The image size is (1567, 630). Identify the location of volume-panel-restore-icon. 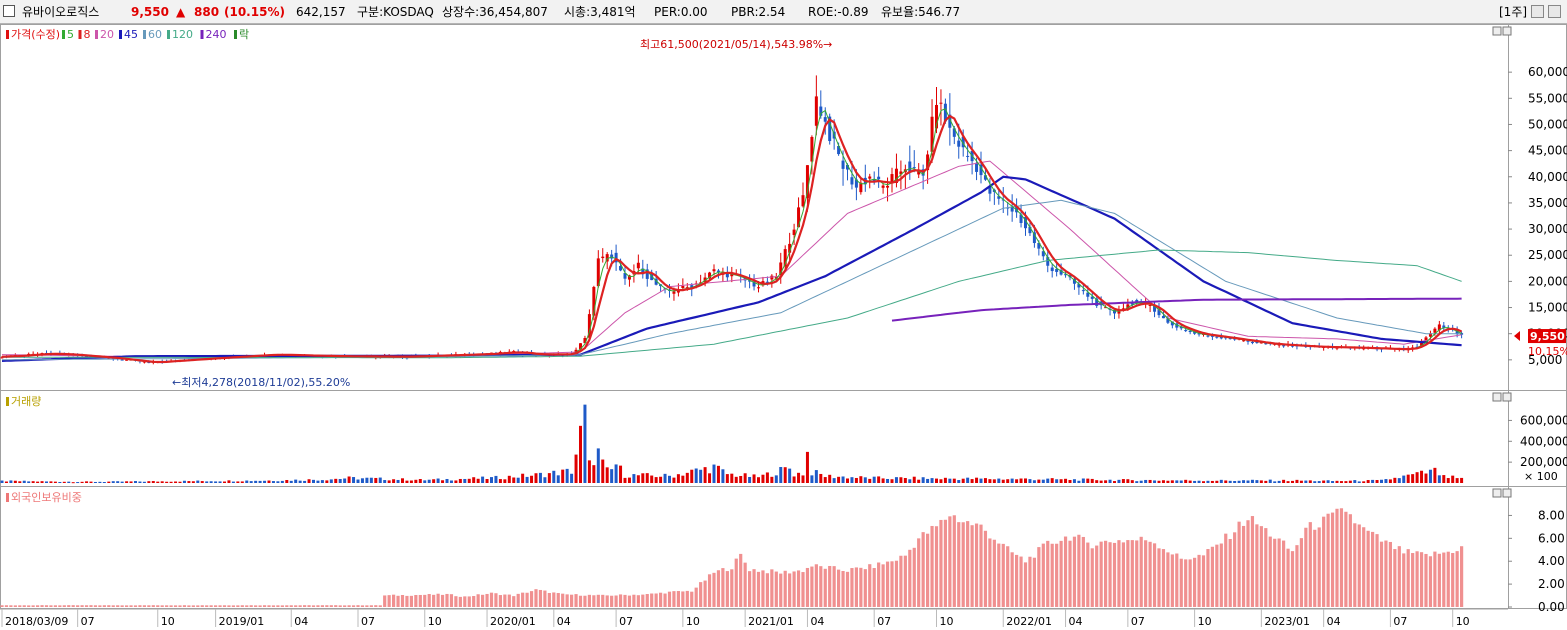
(1497, 397).